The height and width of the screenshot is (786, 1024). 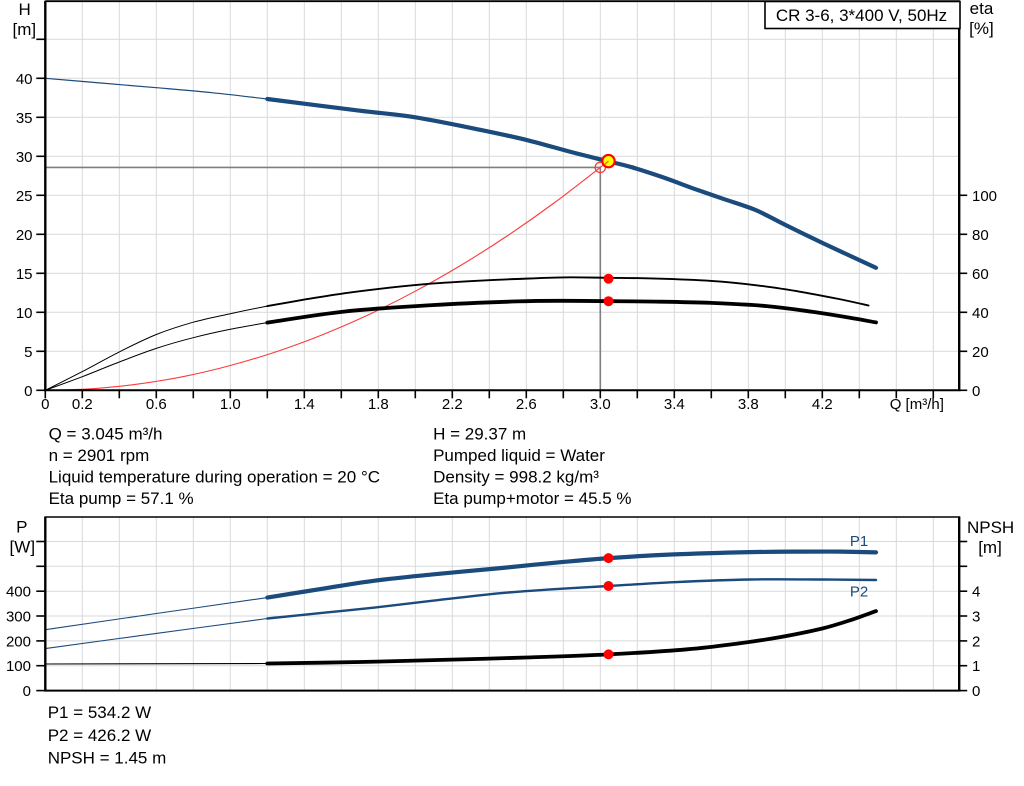 What do you see at coordinates (18, 592) in the screenshot?
I see `svg-text: 400` at bounding box center [18, 592].